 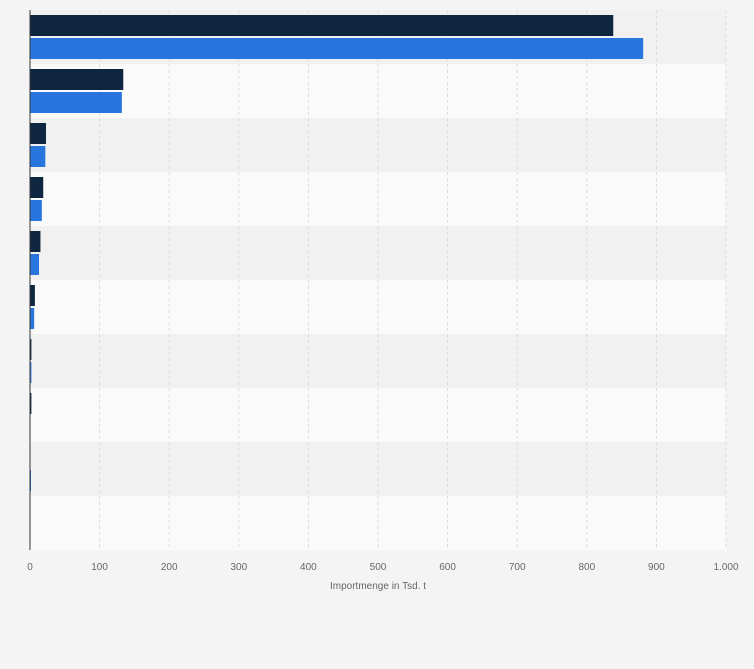 I want to click on x-tick-labels: 0 100 200 300 400 500 600 700 800 900 1.000, so click(x=383, y=567).